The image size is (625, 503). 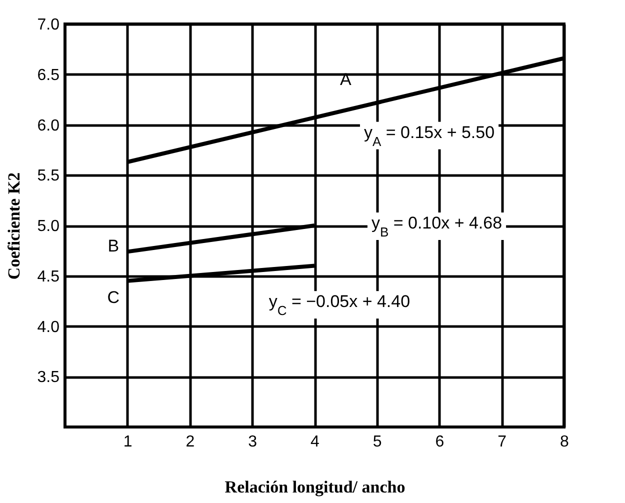 I want to click on y-tick-label: 4.0, so click(x=48, y=327).